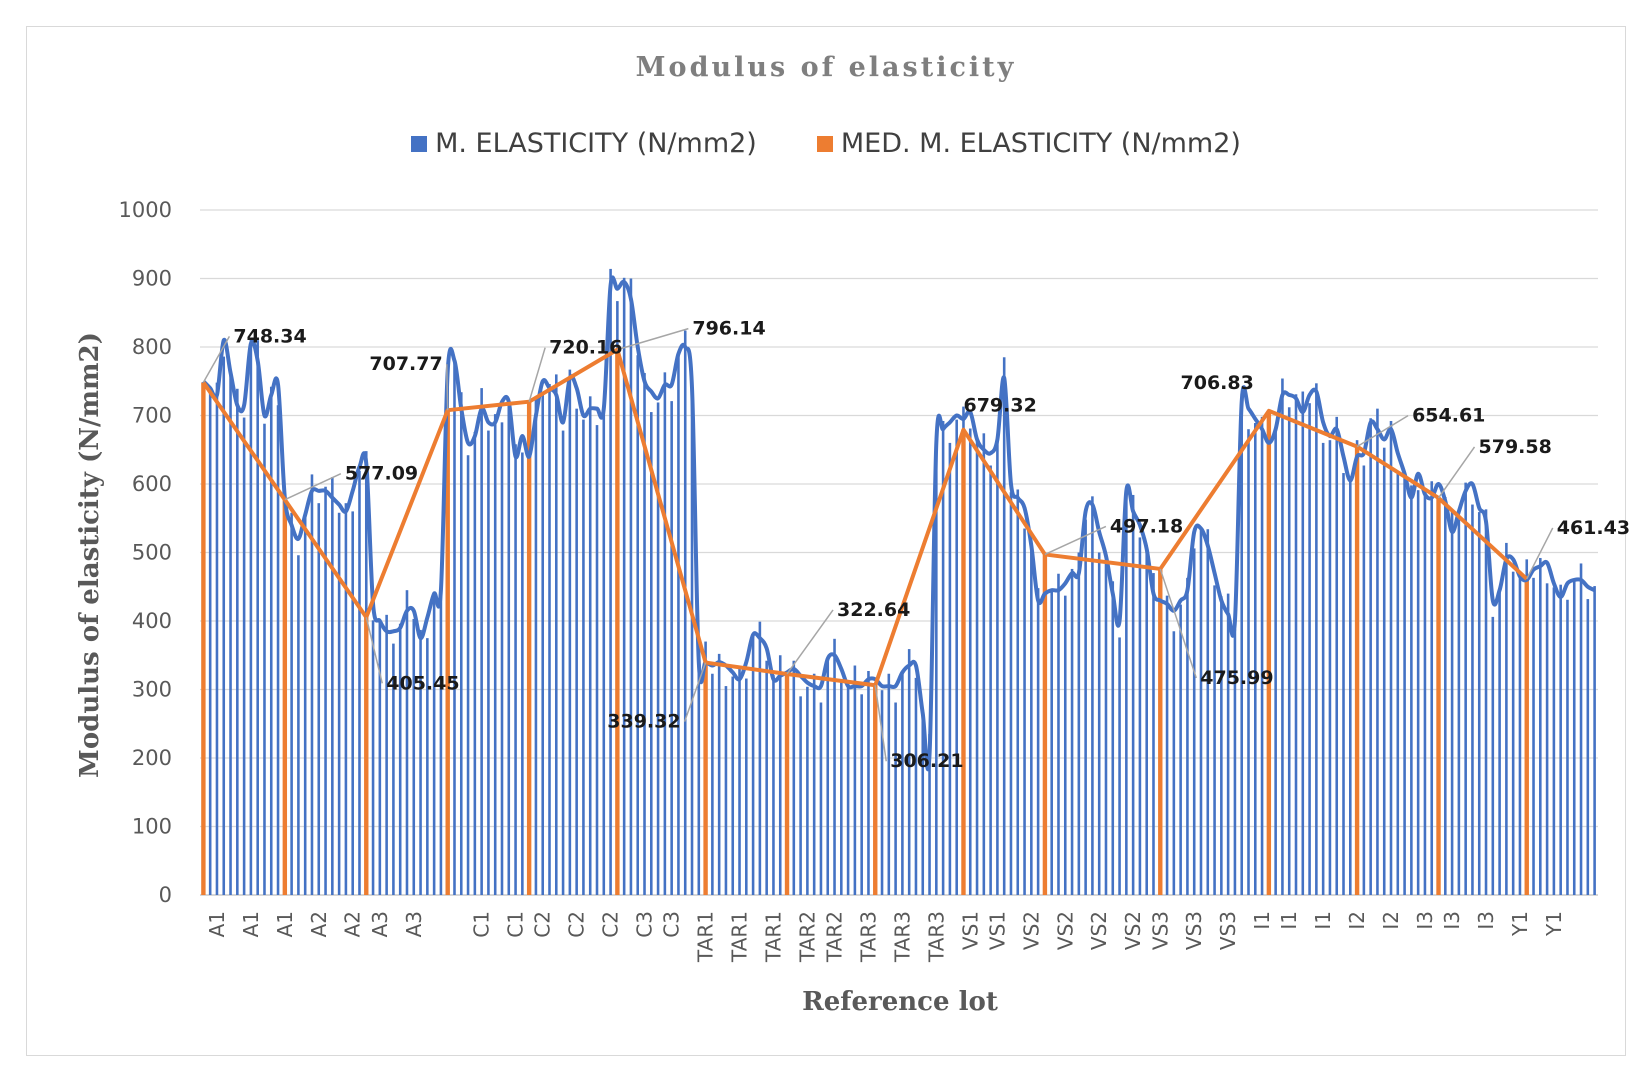  What do you see at coordinates (152, 484) in the screenshot?
I see `y-tick-label: 600` at bounding box center [152, 484].